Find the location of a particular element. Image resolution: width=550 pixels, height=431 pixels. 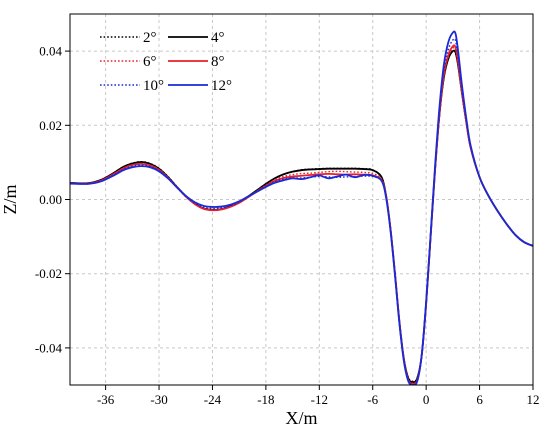

legend-label: 12° is located at coordinates (221, 86).